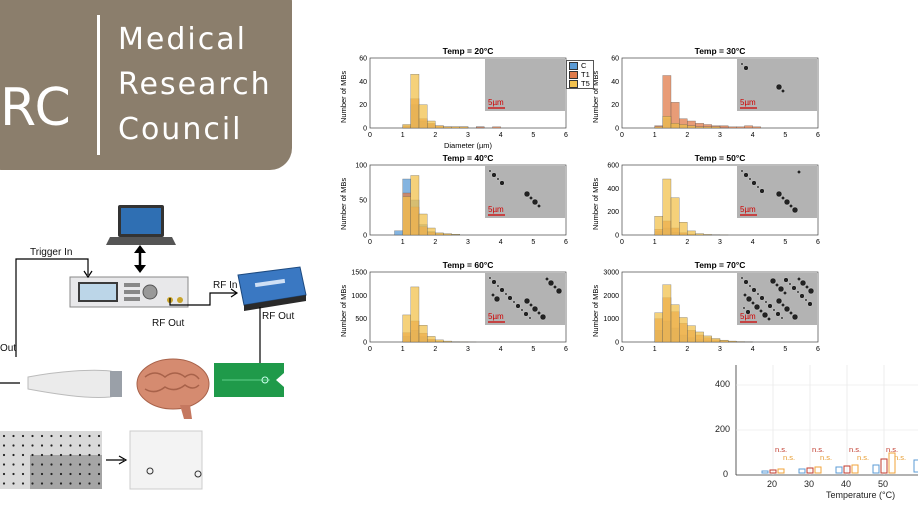 Image resolution: width=918 pixels, height=517 pixels. What do you see at coordinates (166, 460) in the screenshot?
I see `bubble-micrograph-image` at bounding box center [166, 460].